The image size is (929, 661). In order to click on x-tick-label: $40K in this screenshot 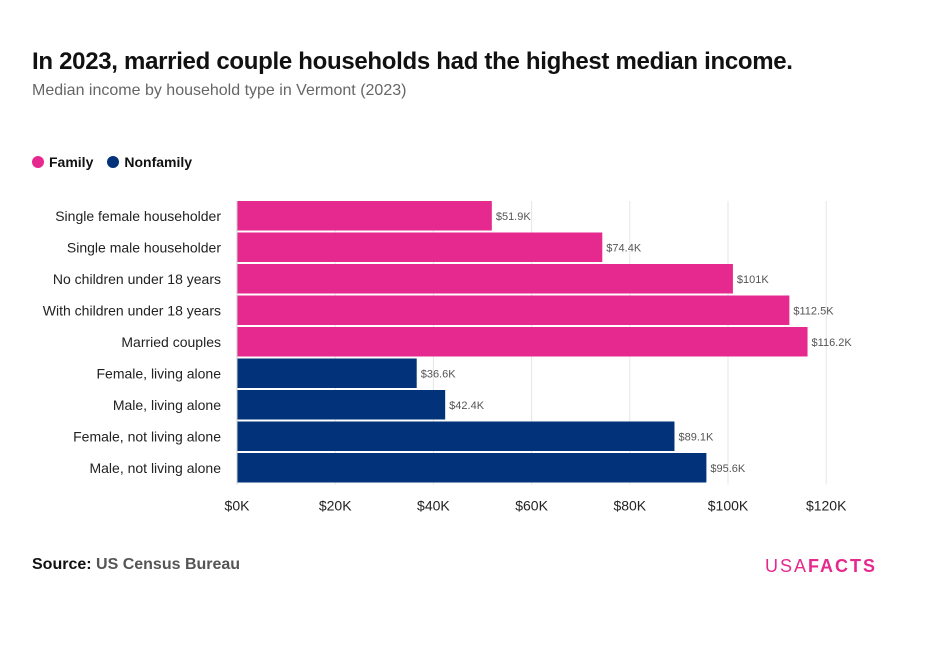, I will do `click(433, 506)`.